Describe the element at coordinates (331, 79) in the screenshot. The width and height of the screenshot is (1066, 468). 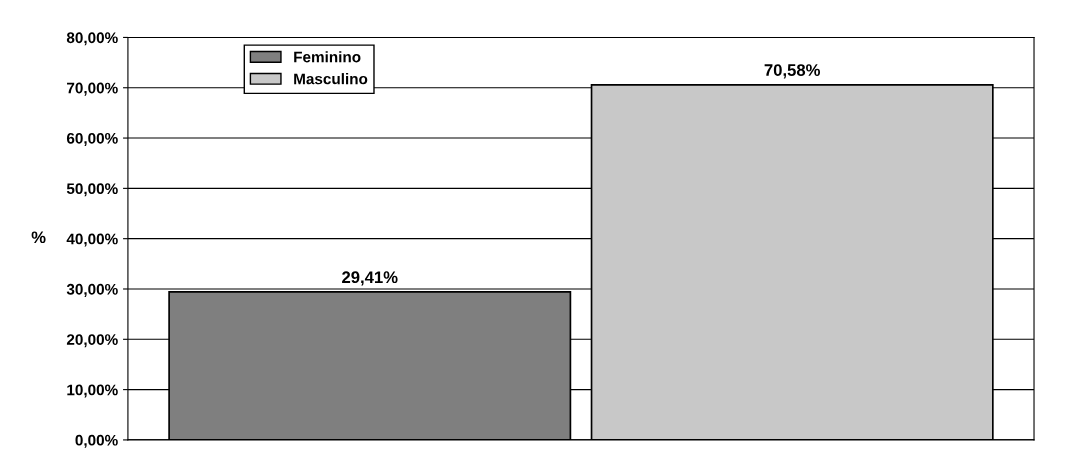
I see `legend-label: Masculino` at that location.